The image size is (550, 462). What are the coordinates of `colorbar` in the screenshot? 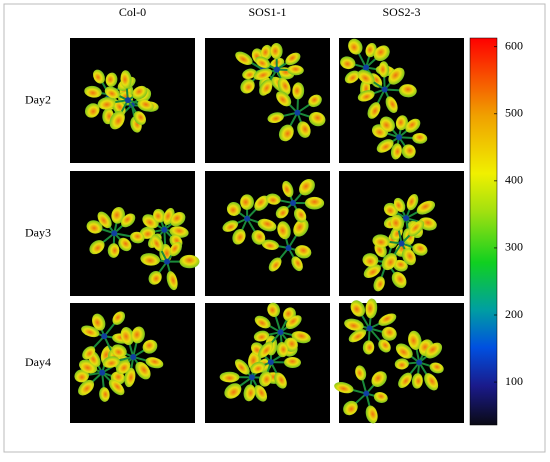 It's located at (483, 231).